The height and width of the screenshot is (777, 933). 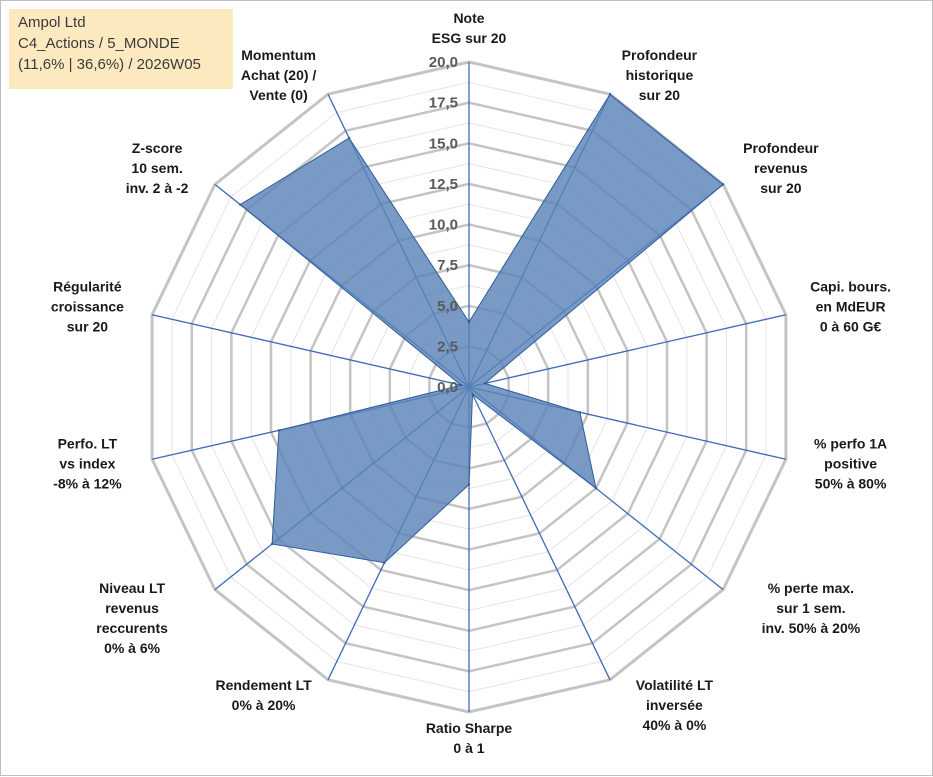 What do you see at coordinates (851, 327) in the screenshot?
I see `axis-label-line: 0 à 60 G€` at bounding box center [851, 327].